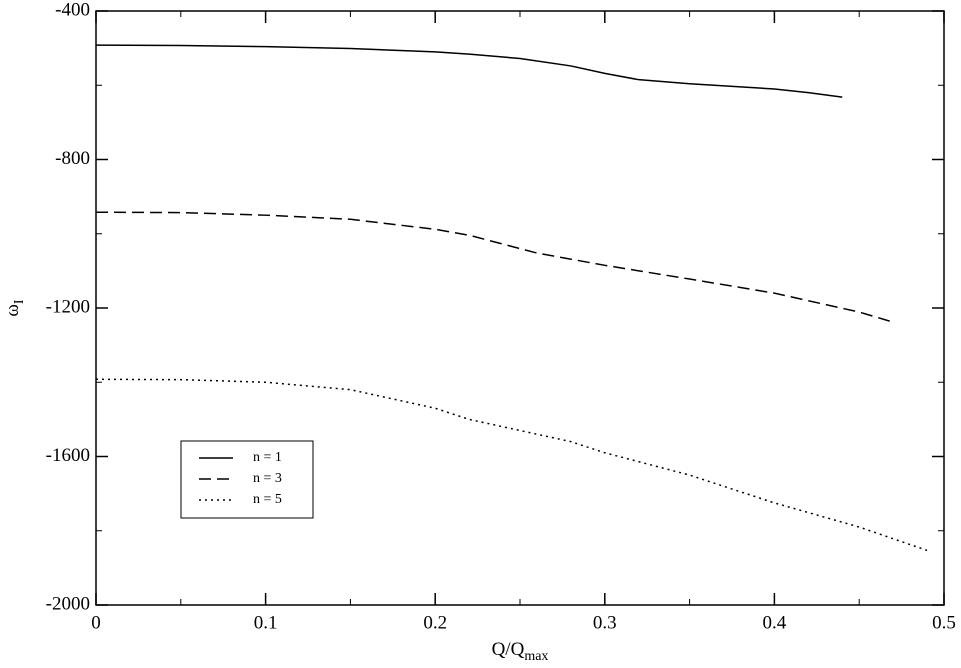 The image size is (961, 668). Describe the element at coordinates (944, 622) in the screenshot. I see `x-tick-label: 0.5` at that location.